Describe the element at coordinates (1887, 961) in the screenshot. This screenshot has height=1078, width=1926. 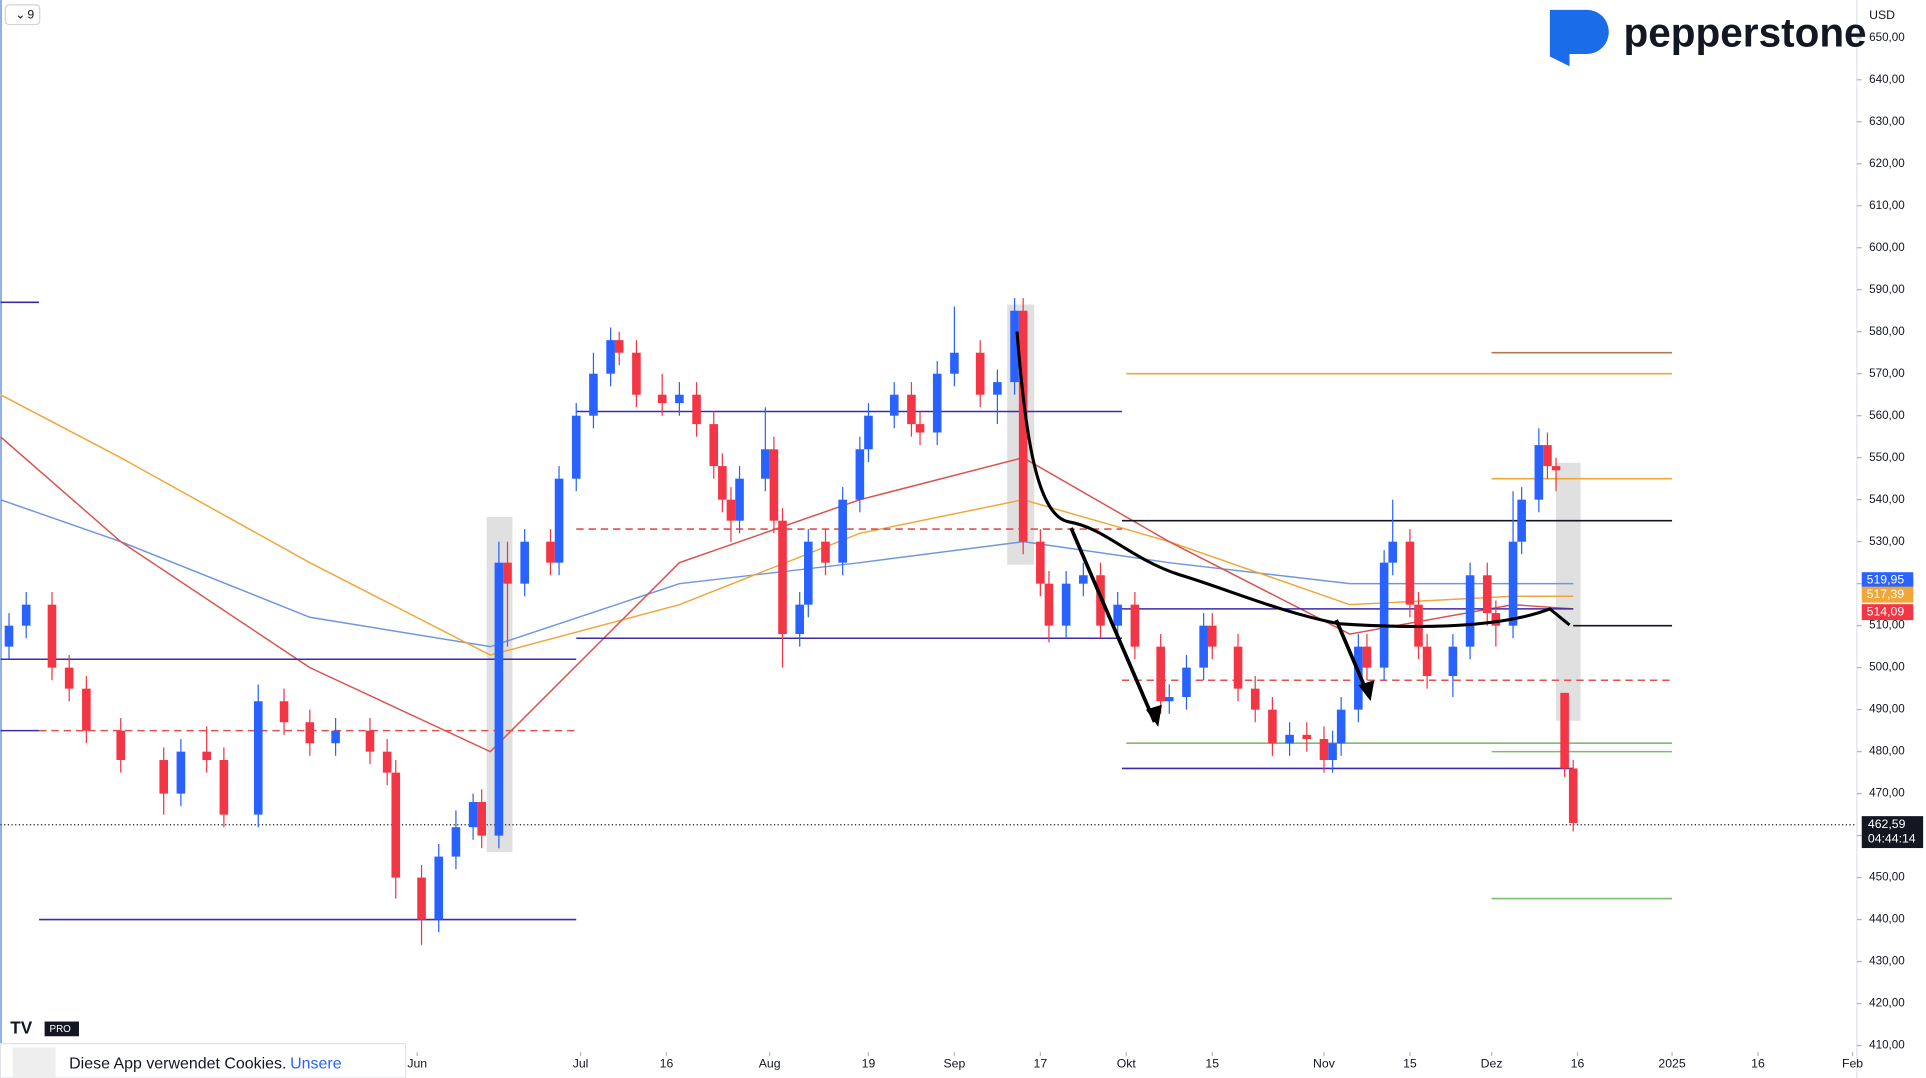
I see `y-tick-label: 430,00` at that location.